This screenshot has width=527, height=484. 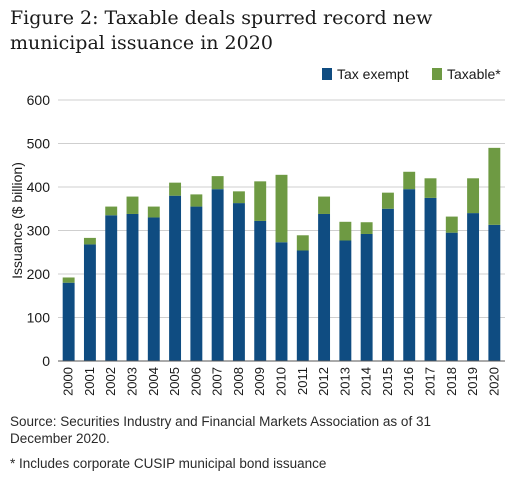 I want to click on y-axis-label: Issuance ($ billion), so click(x=17, y=220).